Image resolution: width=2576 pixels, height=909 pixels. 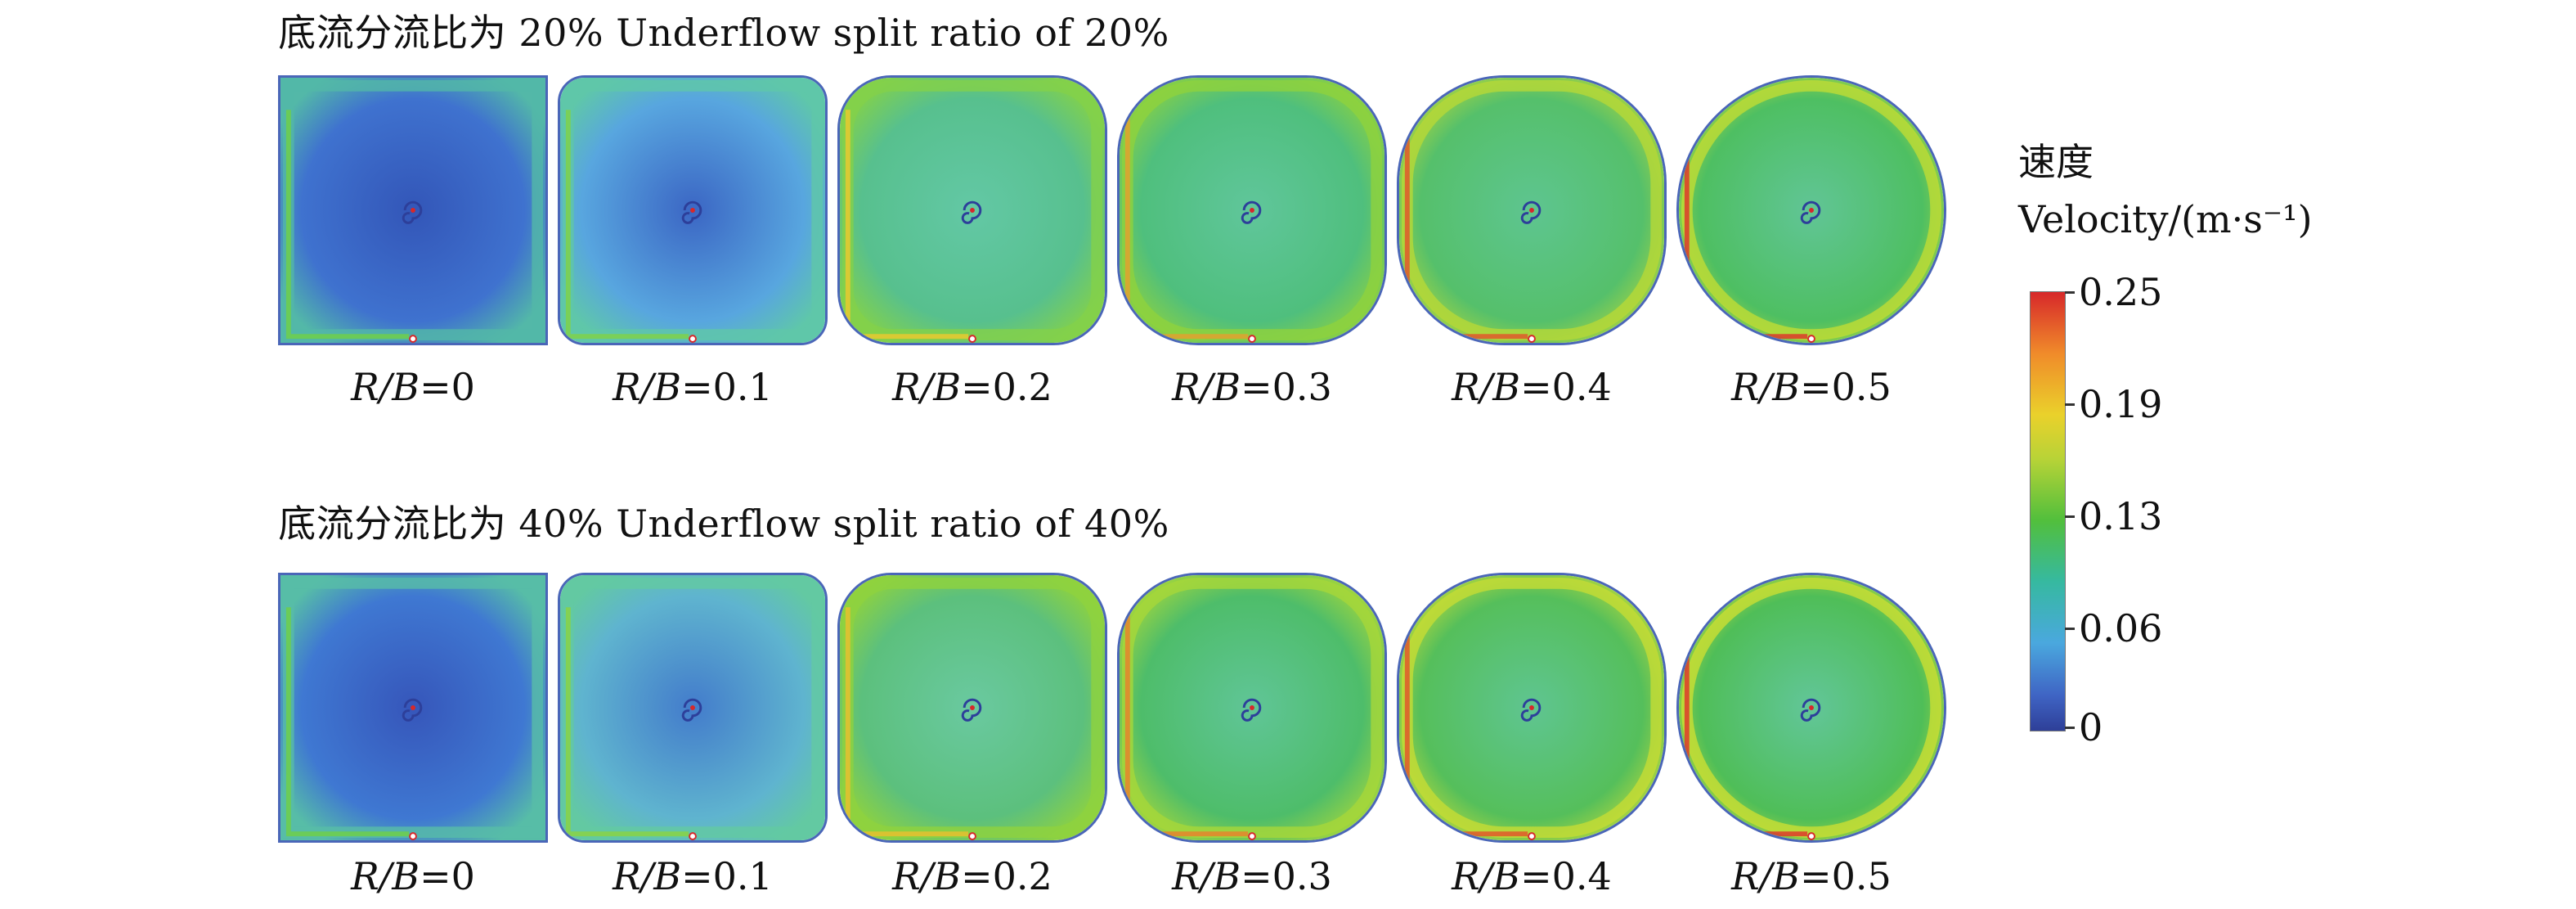 I want to click on velocity-panel-20-rb02, so click(x=972, y=210).